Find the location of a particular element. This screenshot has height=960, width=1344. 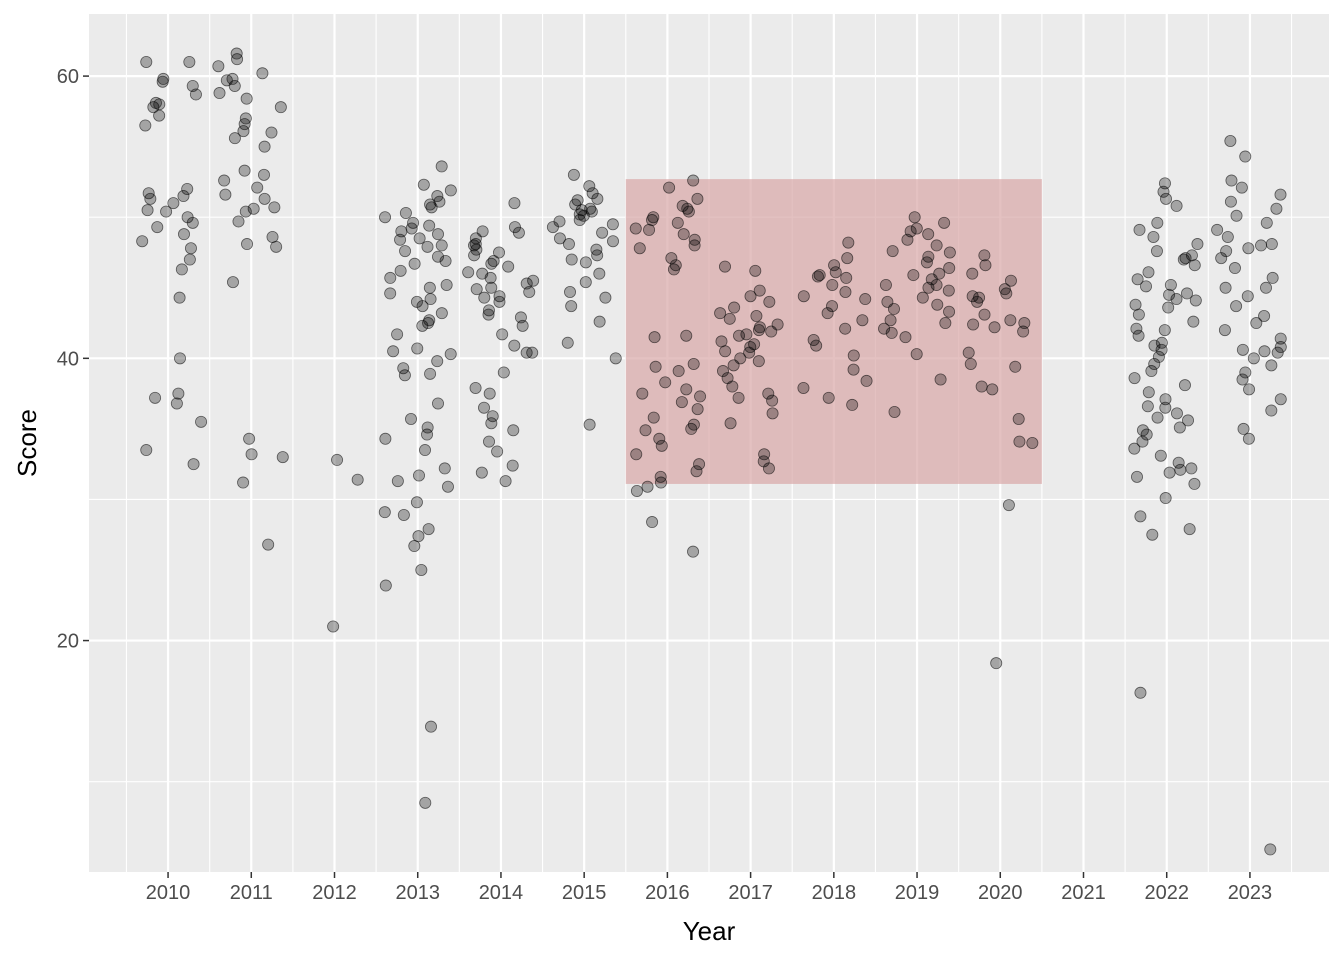

x-tick-label: 2014 is located at coordinates (501, 893).